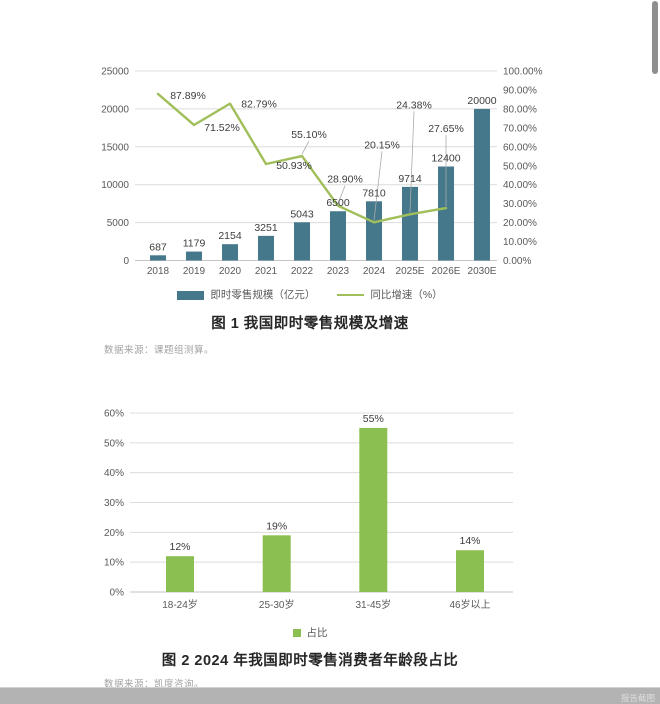  I want to click on legend-label-growth-rate: 同比增速（%）, so click(406, 295).